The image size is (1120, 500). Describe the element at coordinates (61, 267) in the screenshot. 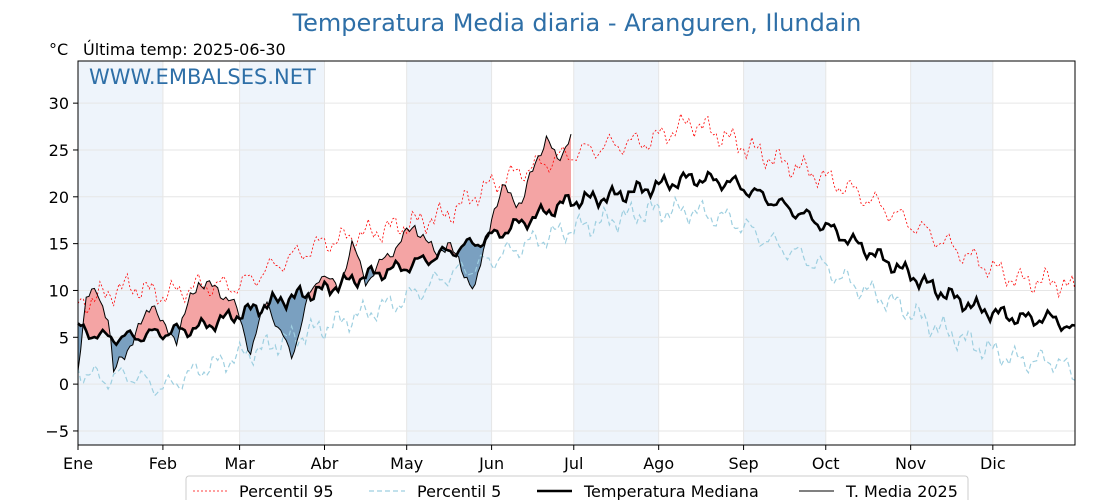

I see `y-axis: −5 0 5 10 15 20 25 30` at that location.